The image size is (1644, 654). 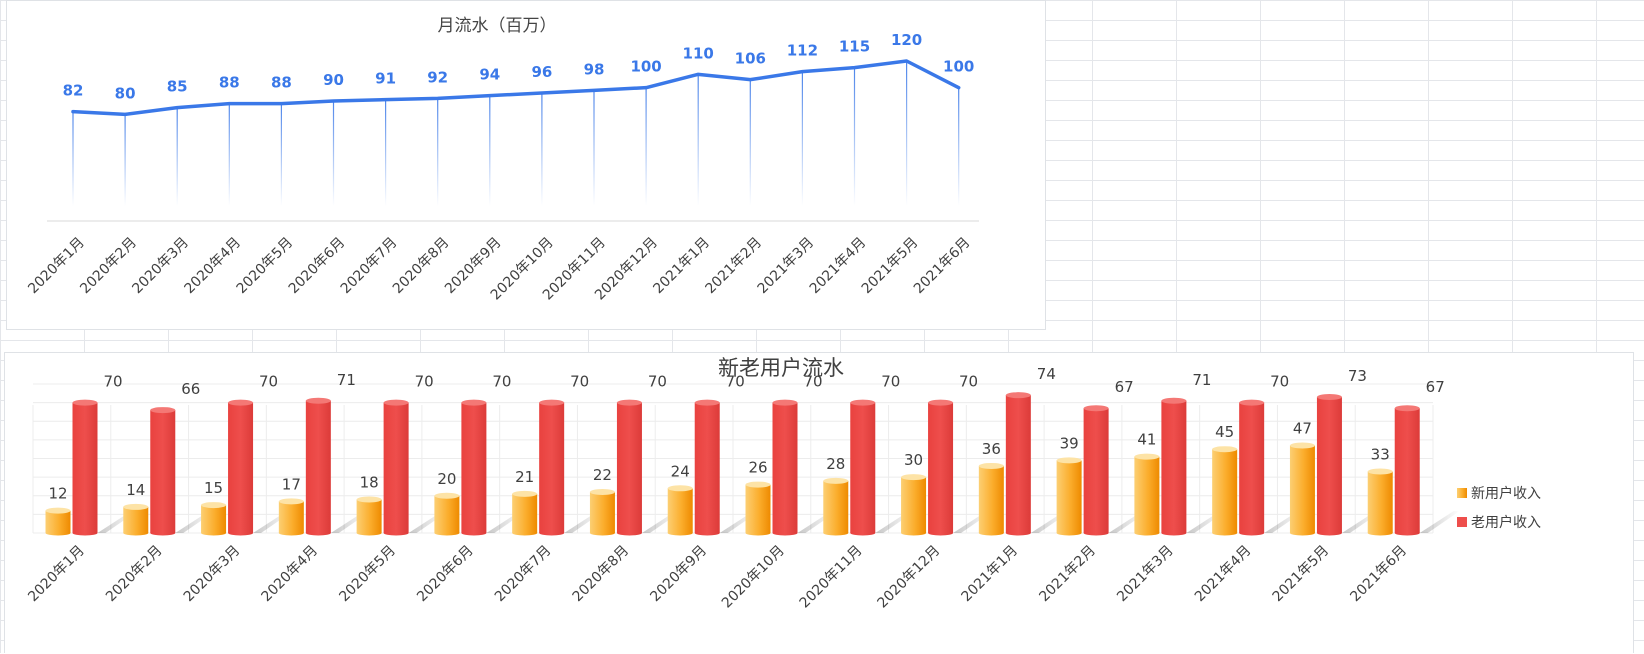 I want to click on data-label-new-user: 30, so click(x=913, y=460).